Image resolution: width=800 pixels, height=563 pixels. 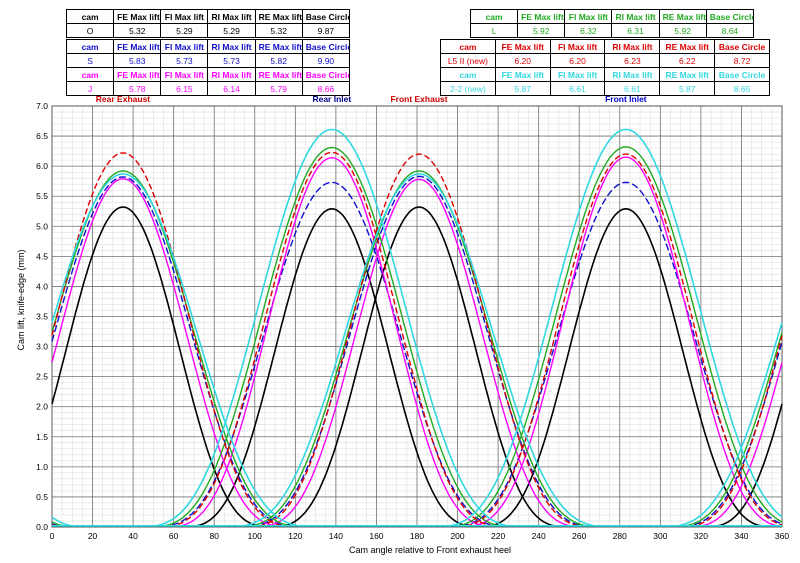 What do you see at coordinates (326, 88) in the screenshot?
I see `table-cell: 8.66` at bounding box center [326, 88].